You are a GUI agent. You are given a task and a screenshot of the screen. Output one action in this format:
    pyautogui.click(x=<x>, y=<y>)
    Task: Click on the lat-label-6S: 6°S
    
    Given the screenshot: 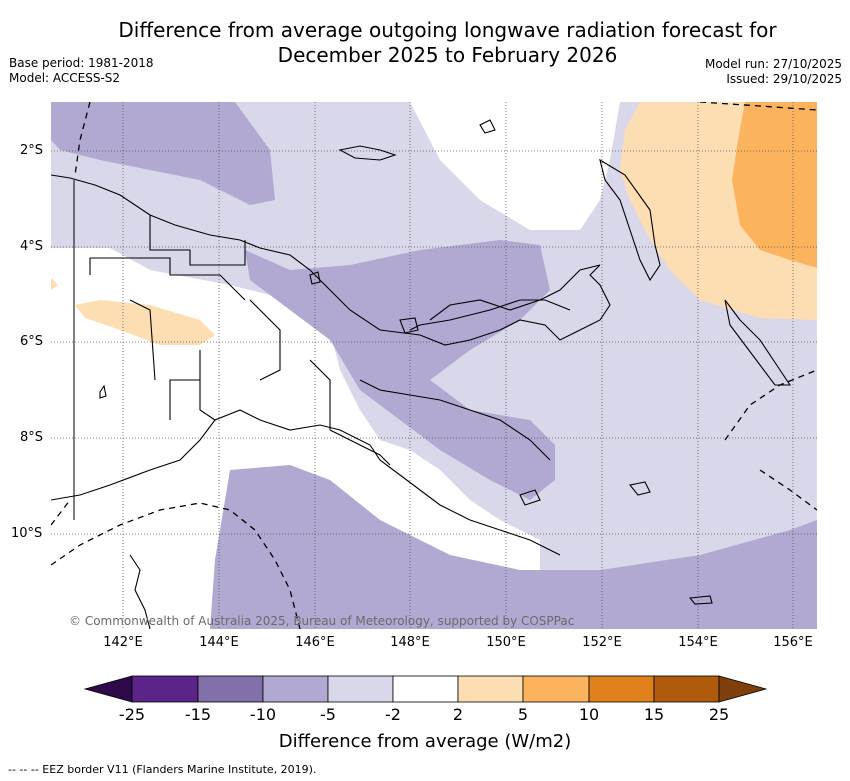 What is the action you would take?
    pyautogui.click(x=32, y=341)
    